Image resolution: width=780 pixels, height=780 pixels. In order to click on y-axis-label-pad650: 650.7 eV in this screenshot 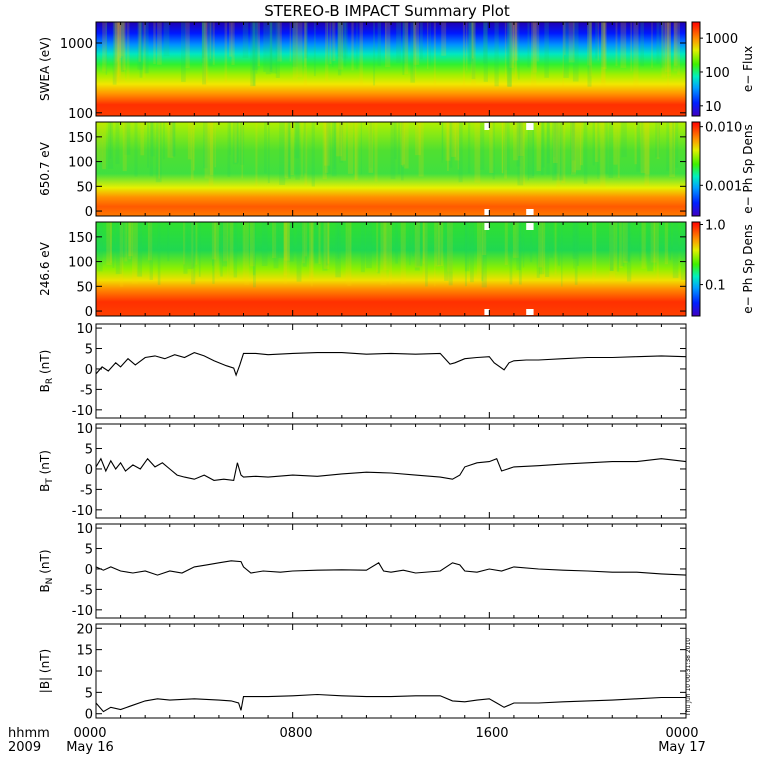, I will do `click(45, 168)`.